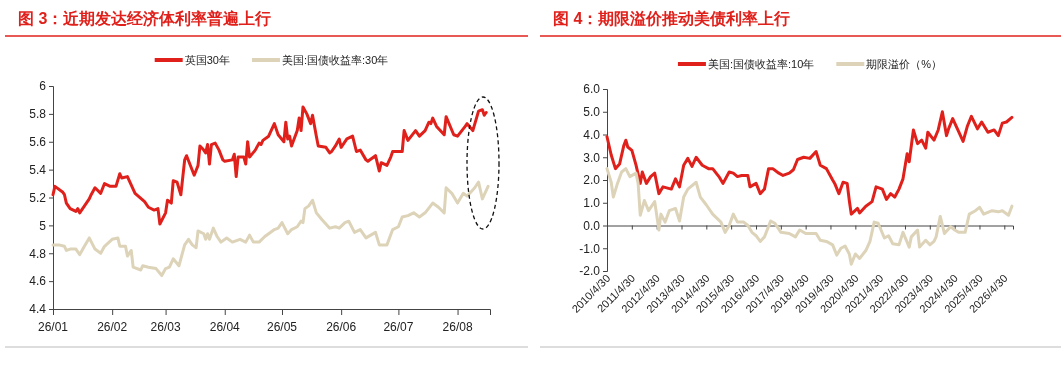 The height and width of the screenshot is (382, 1061). I want to click on y-tick-label: 4.4, so click(38, 309).